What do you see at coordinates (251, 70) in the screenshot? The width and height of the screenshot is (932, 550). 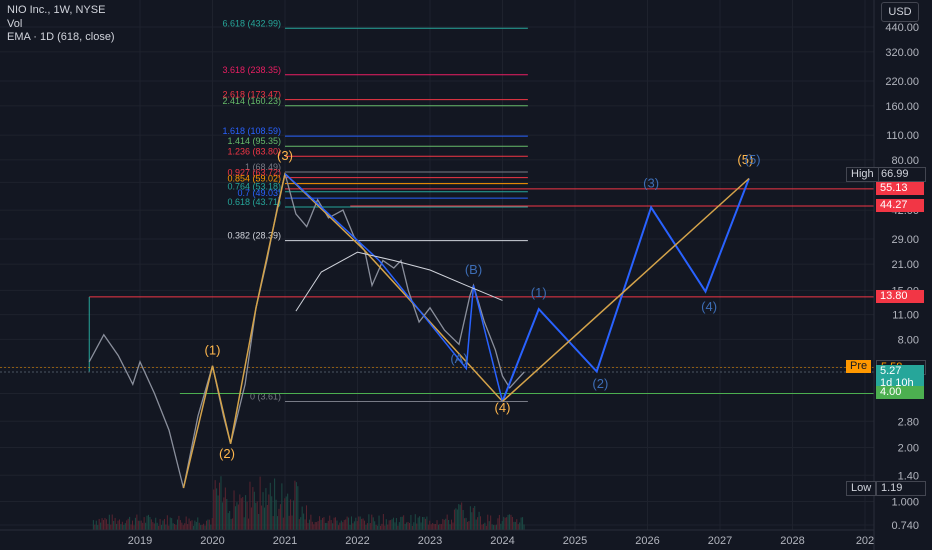 I see `fib-level-label: 3.618 (238.35)` at bounding box center [251, 70].